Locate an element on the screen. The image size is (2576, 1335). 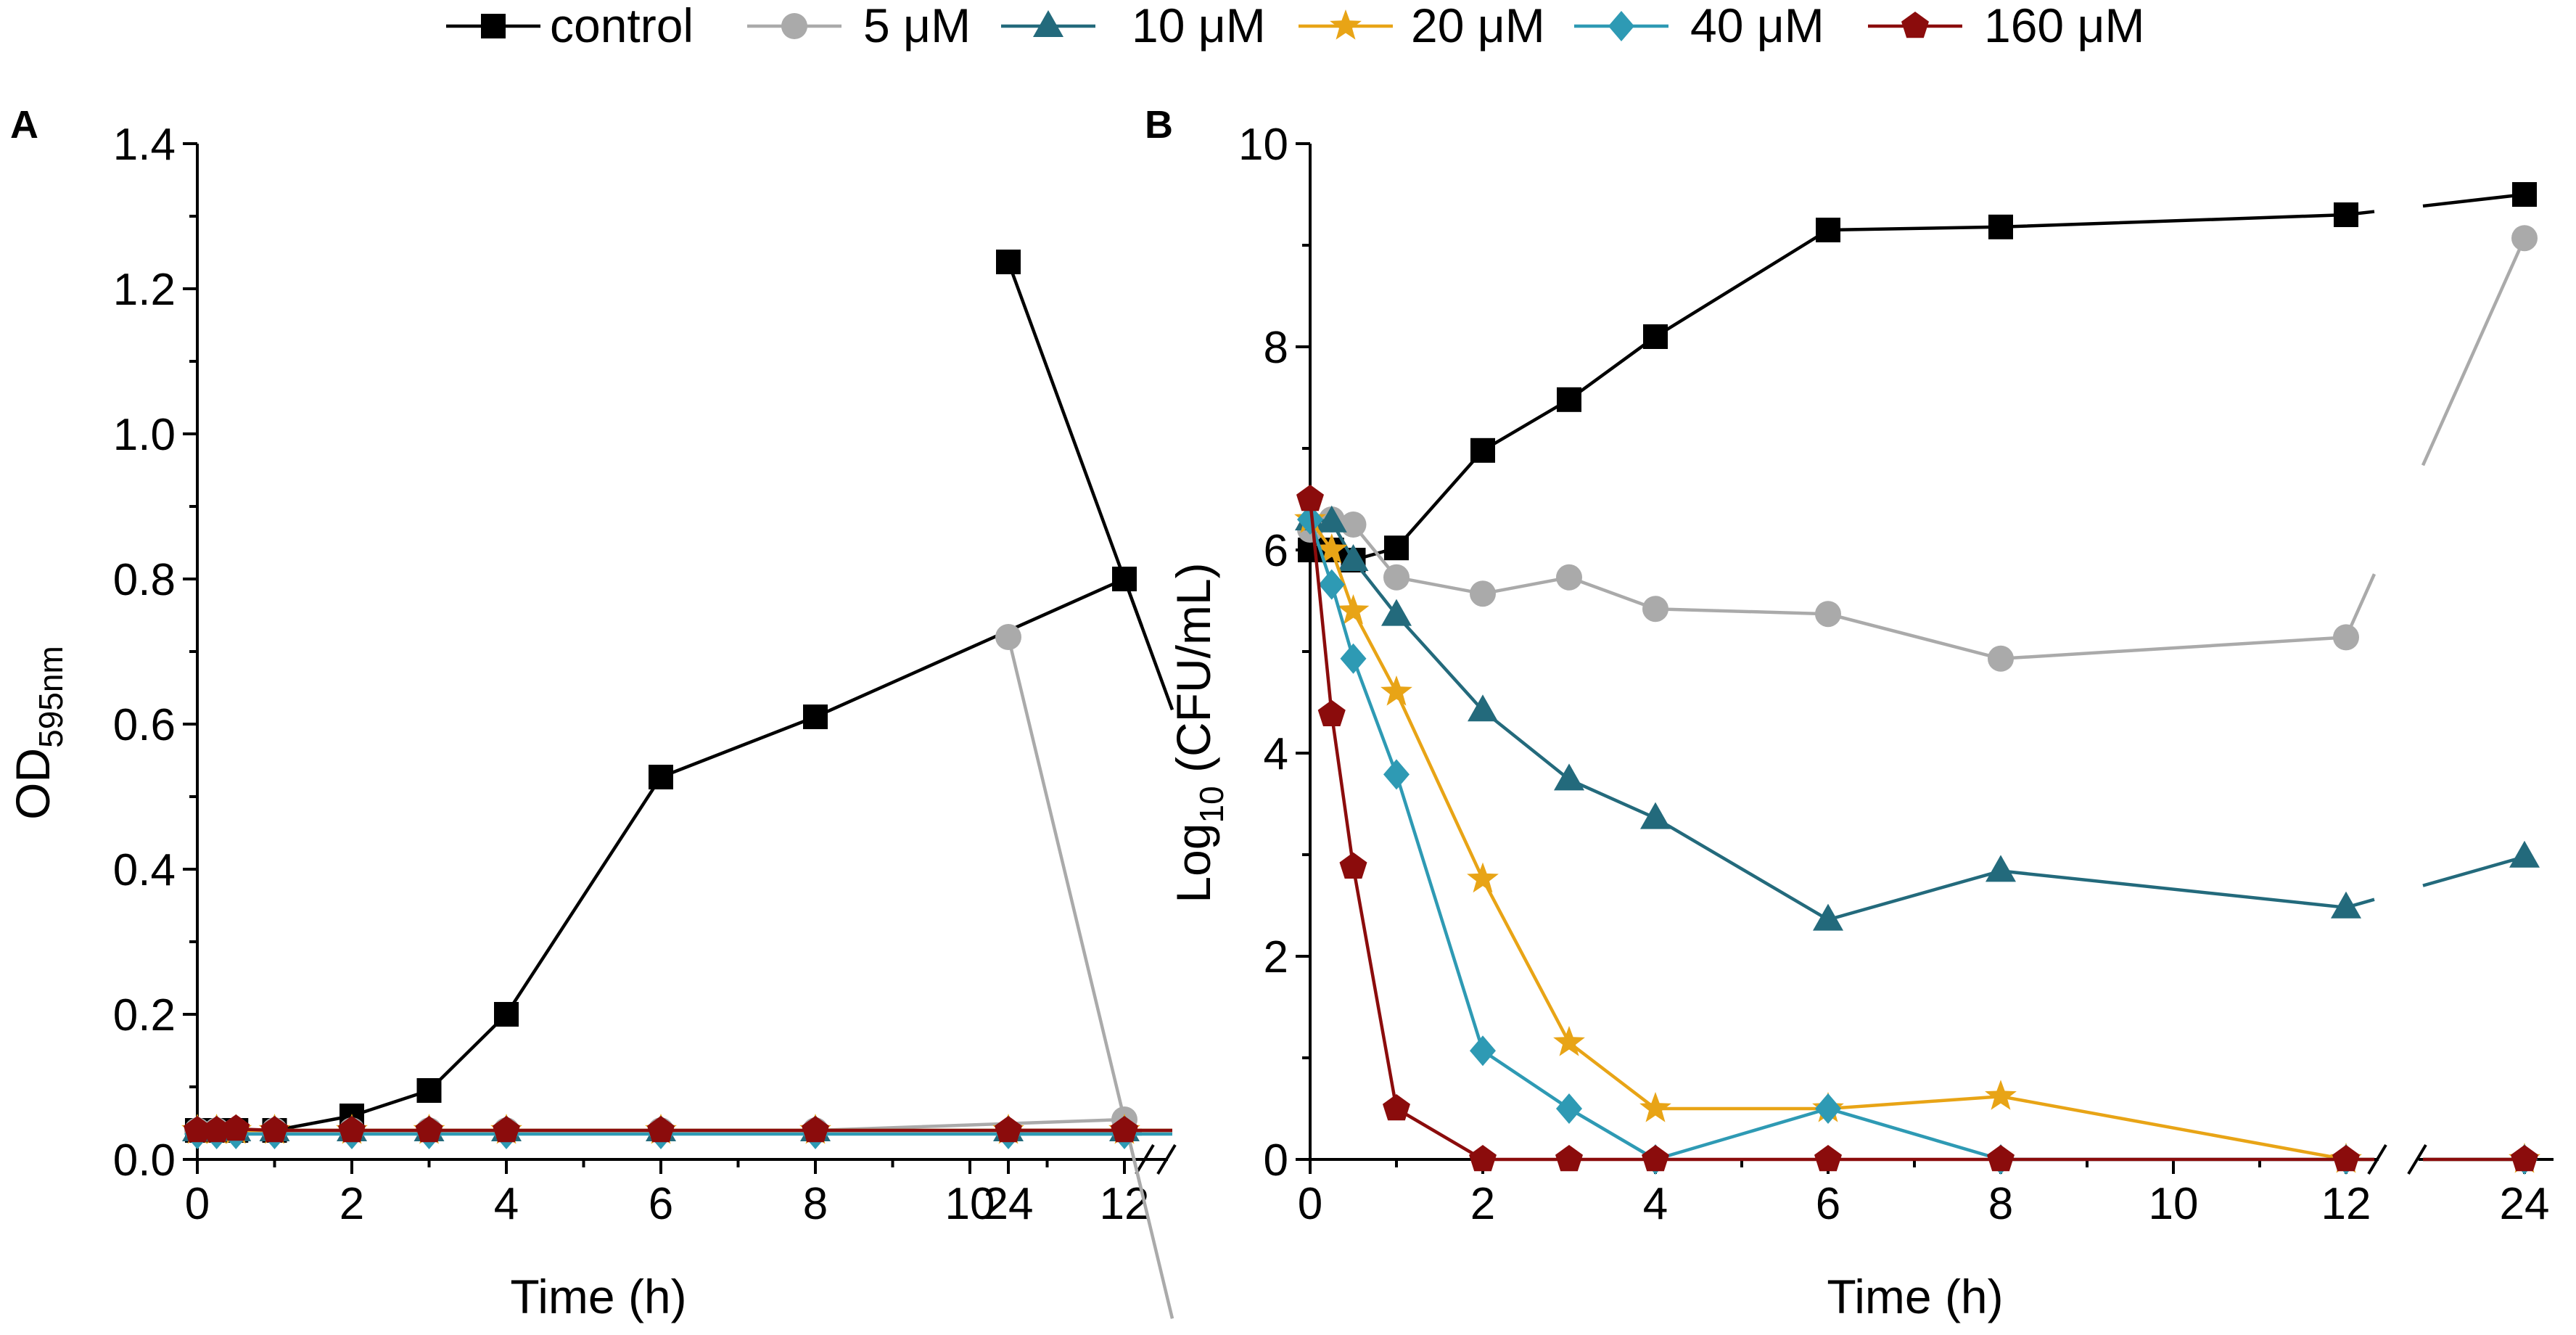
panel-a-xlabel: Time (h) is located at coordinates (598, 1296).